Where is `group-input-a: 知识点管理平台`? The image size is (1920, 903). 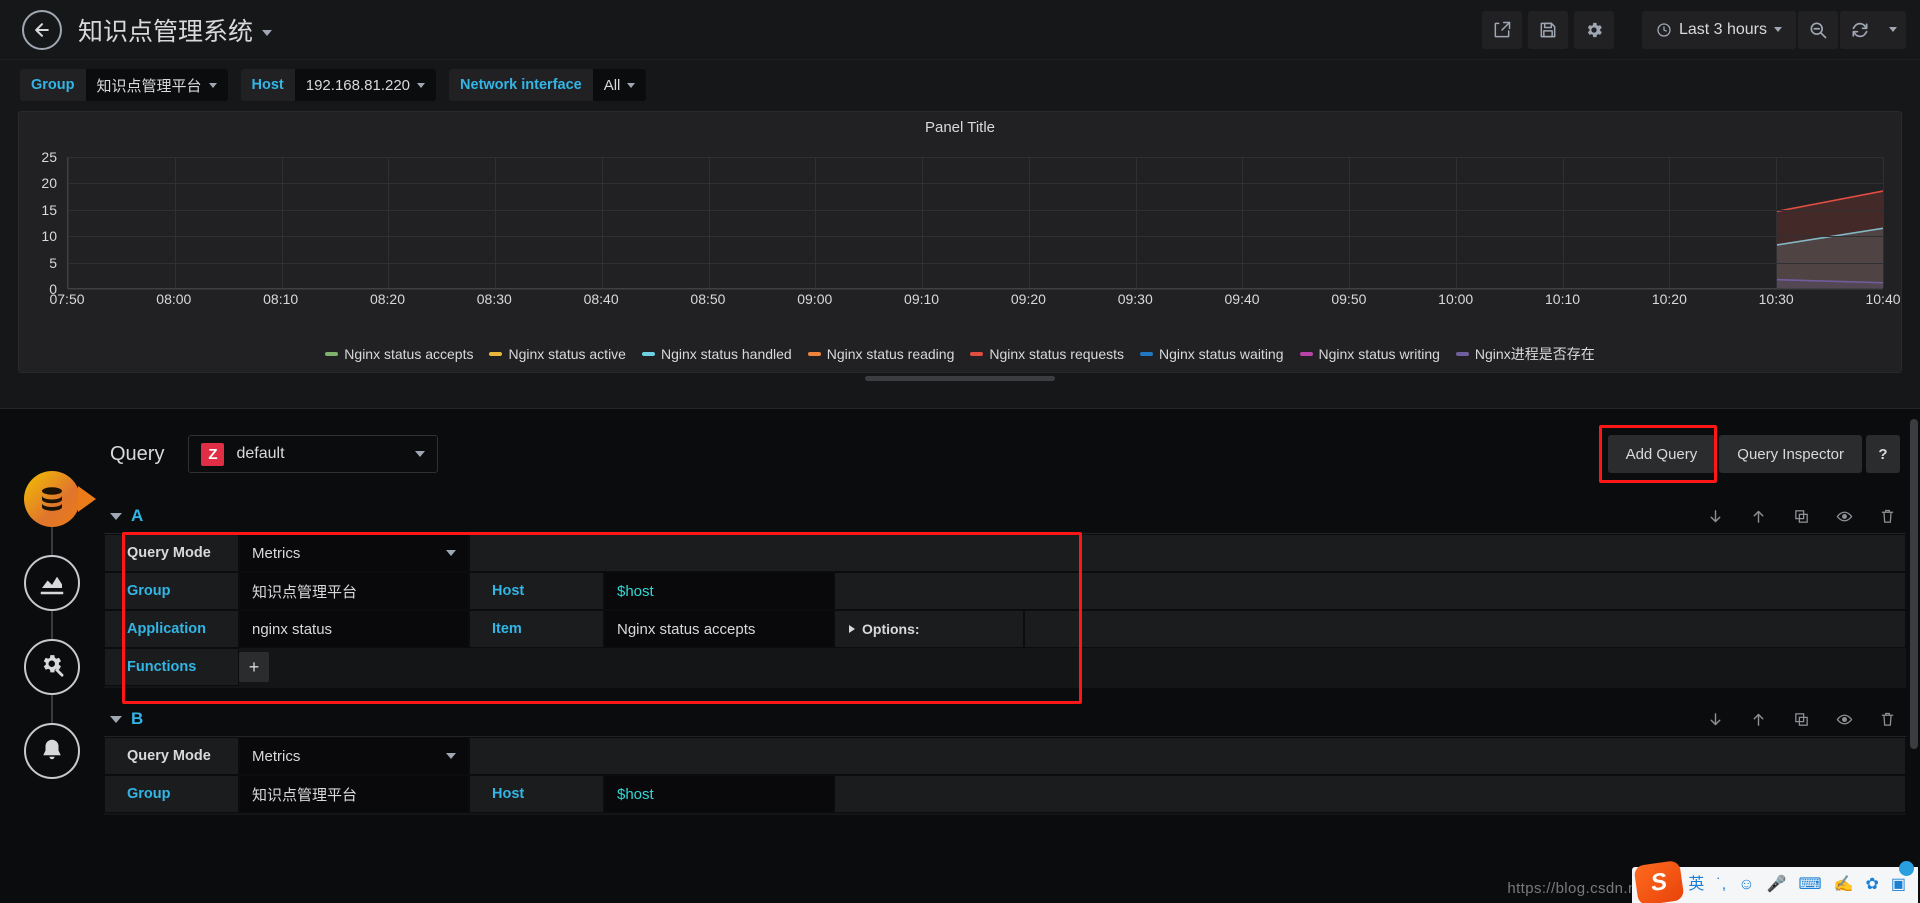 group-input-a: 知识点管理平台 is located at coordinates (354, 591).